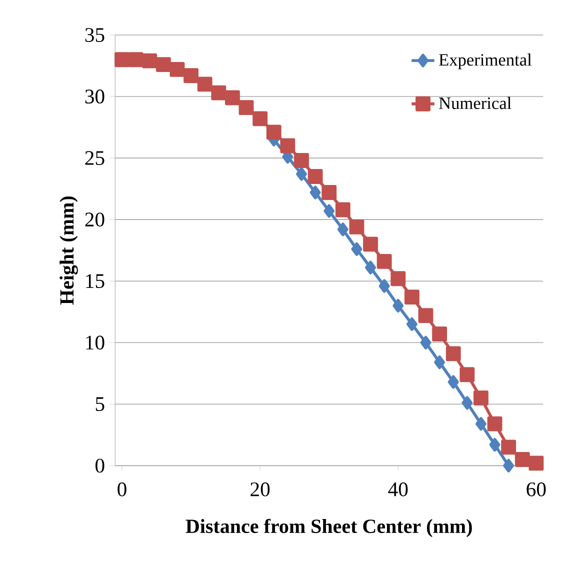 The height and width of the screenshot is (579, 582). What do you see at coordinates (329, 528) in the screenshot?
I see `x-axis-title: Distance from Sheet Center (mm)` at bounding box center [329, 528].